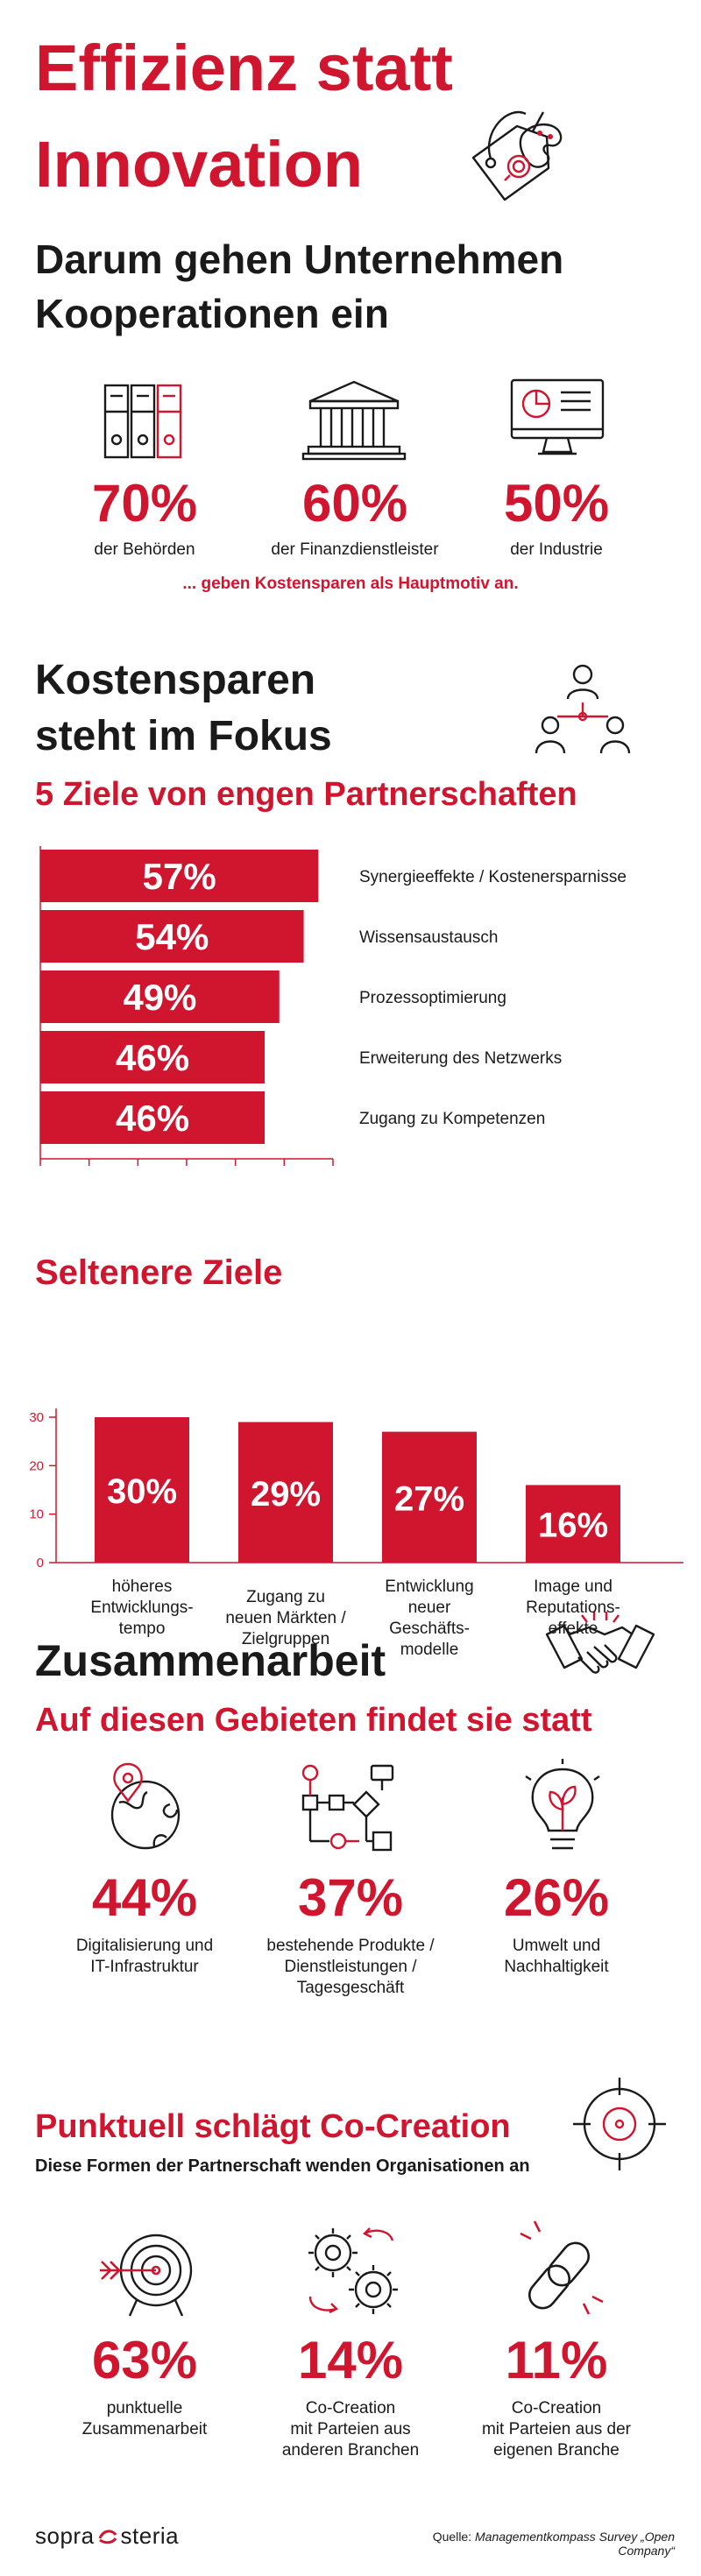  I want to click on bar-category-label: Zugang zu Kompetenzen, so click(452, 1119).